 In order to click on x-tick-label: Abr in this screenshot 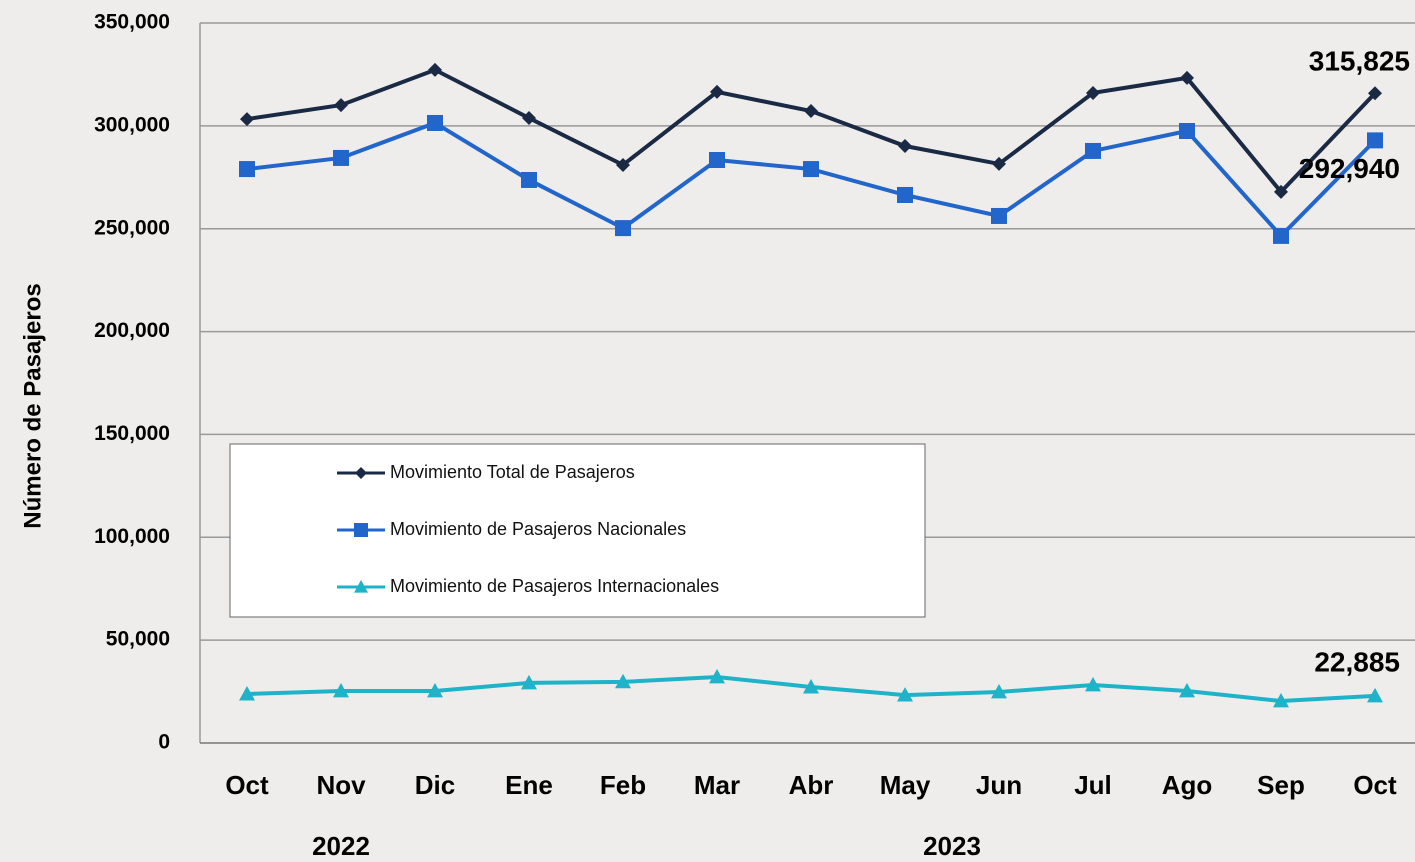, I will do `click(811, 785)`.